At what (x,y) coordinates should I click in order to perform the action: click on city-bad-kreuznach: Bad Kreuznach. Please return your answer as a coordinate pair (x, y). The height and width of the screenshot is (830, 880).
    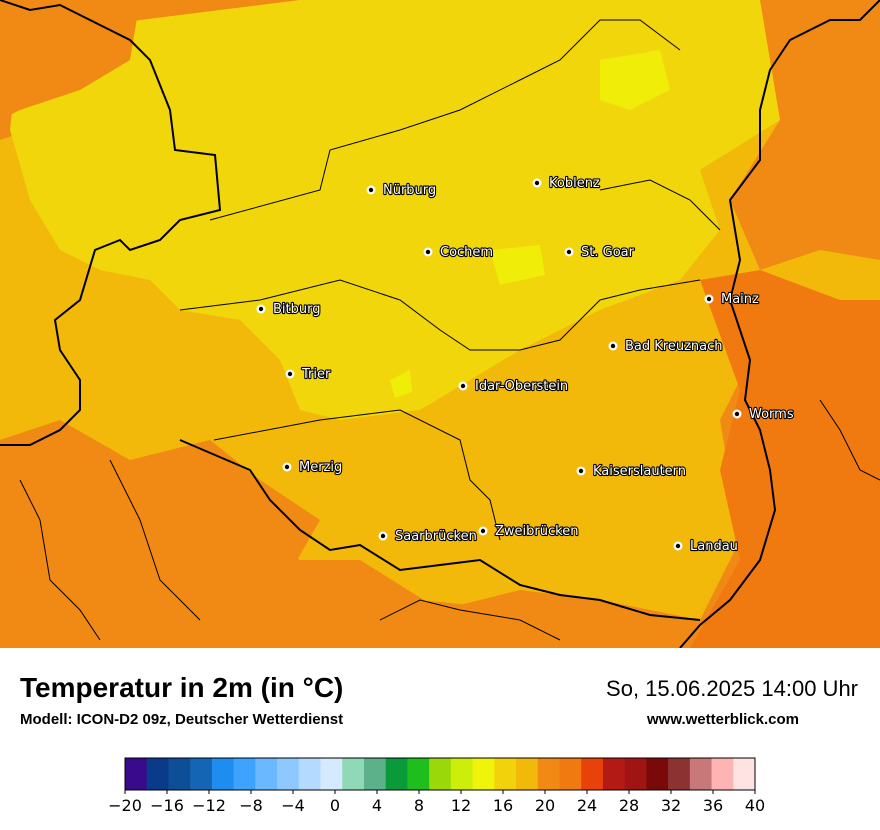
    Looking at the image, I should click on (666, 346).